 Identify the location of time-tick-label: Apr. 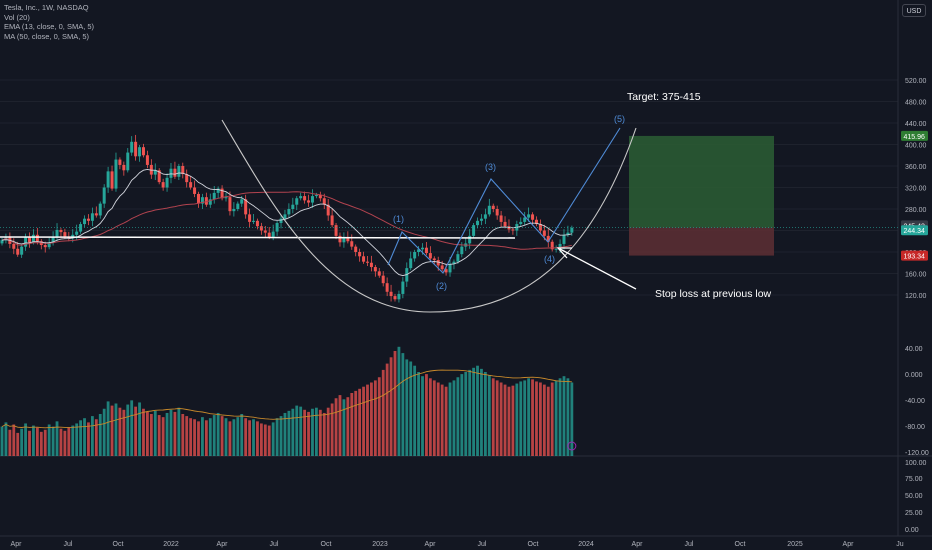
(638, 544).